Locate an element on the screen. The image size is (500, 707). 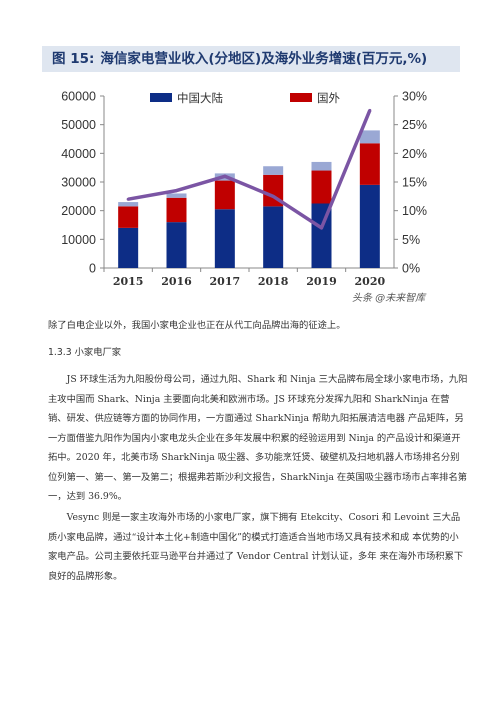
right-tick-label: 5% is located at coordinates (411, 240).